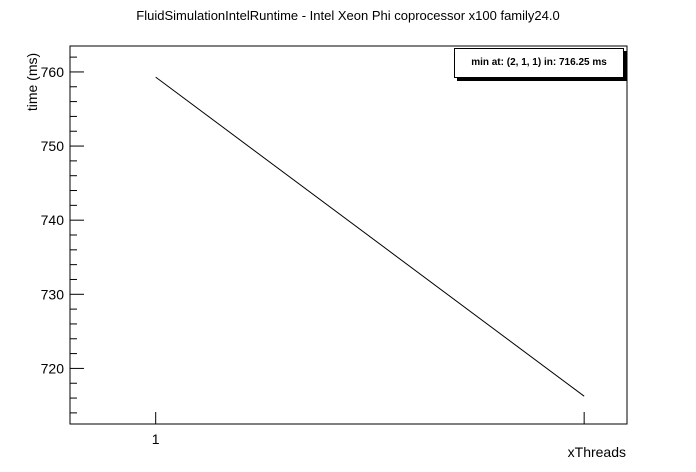  I want to click on x-axis: 1, so click(368, 429).